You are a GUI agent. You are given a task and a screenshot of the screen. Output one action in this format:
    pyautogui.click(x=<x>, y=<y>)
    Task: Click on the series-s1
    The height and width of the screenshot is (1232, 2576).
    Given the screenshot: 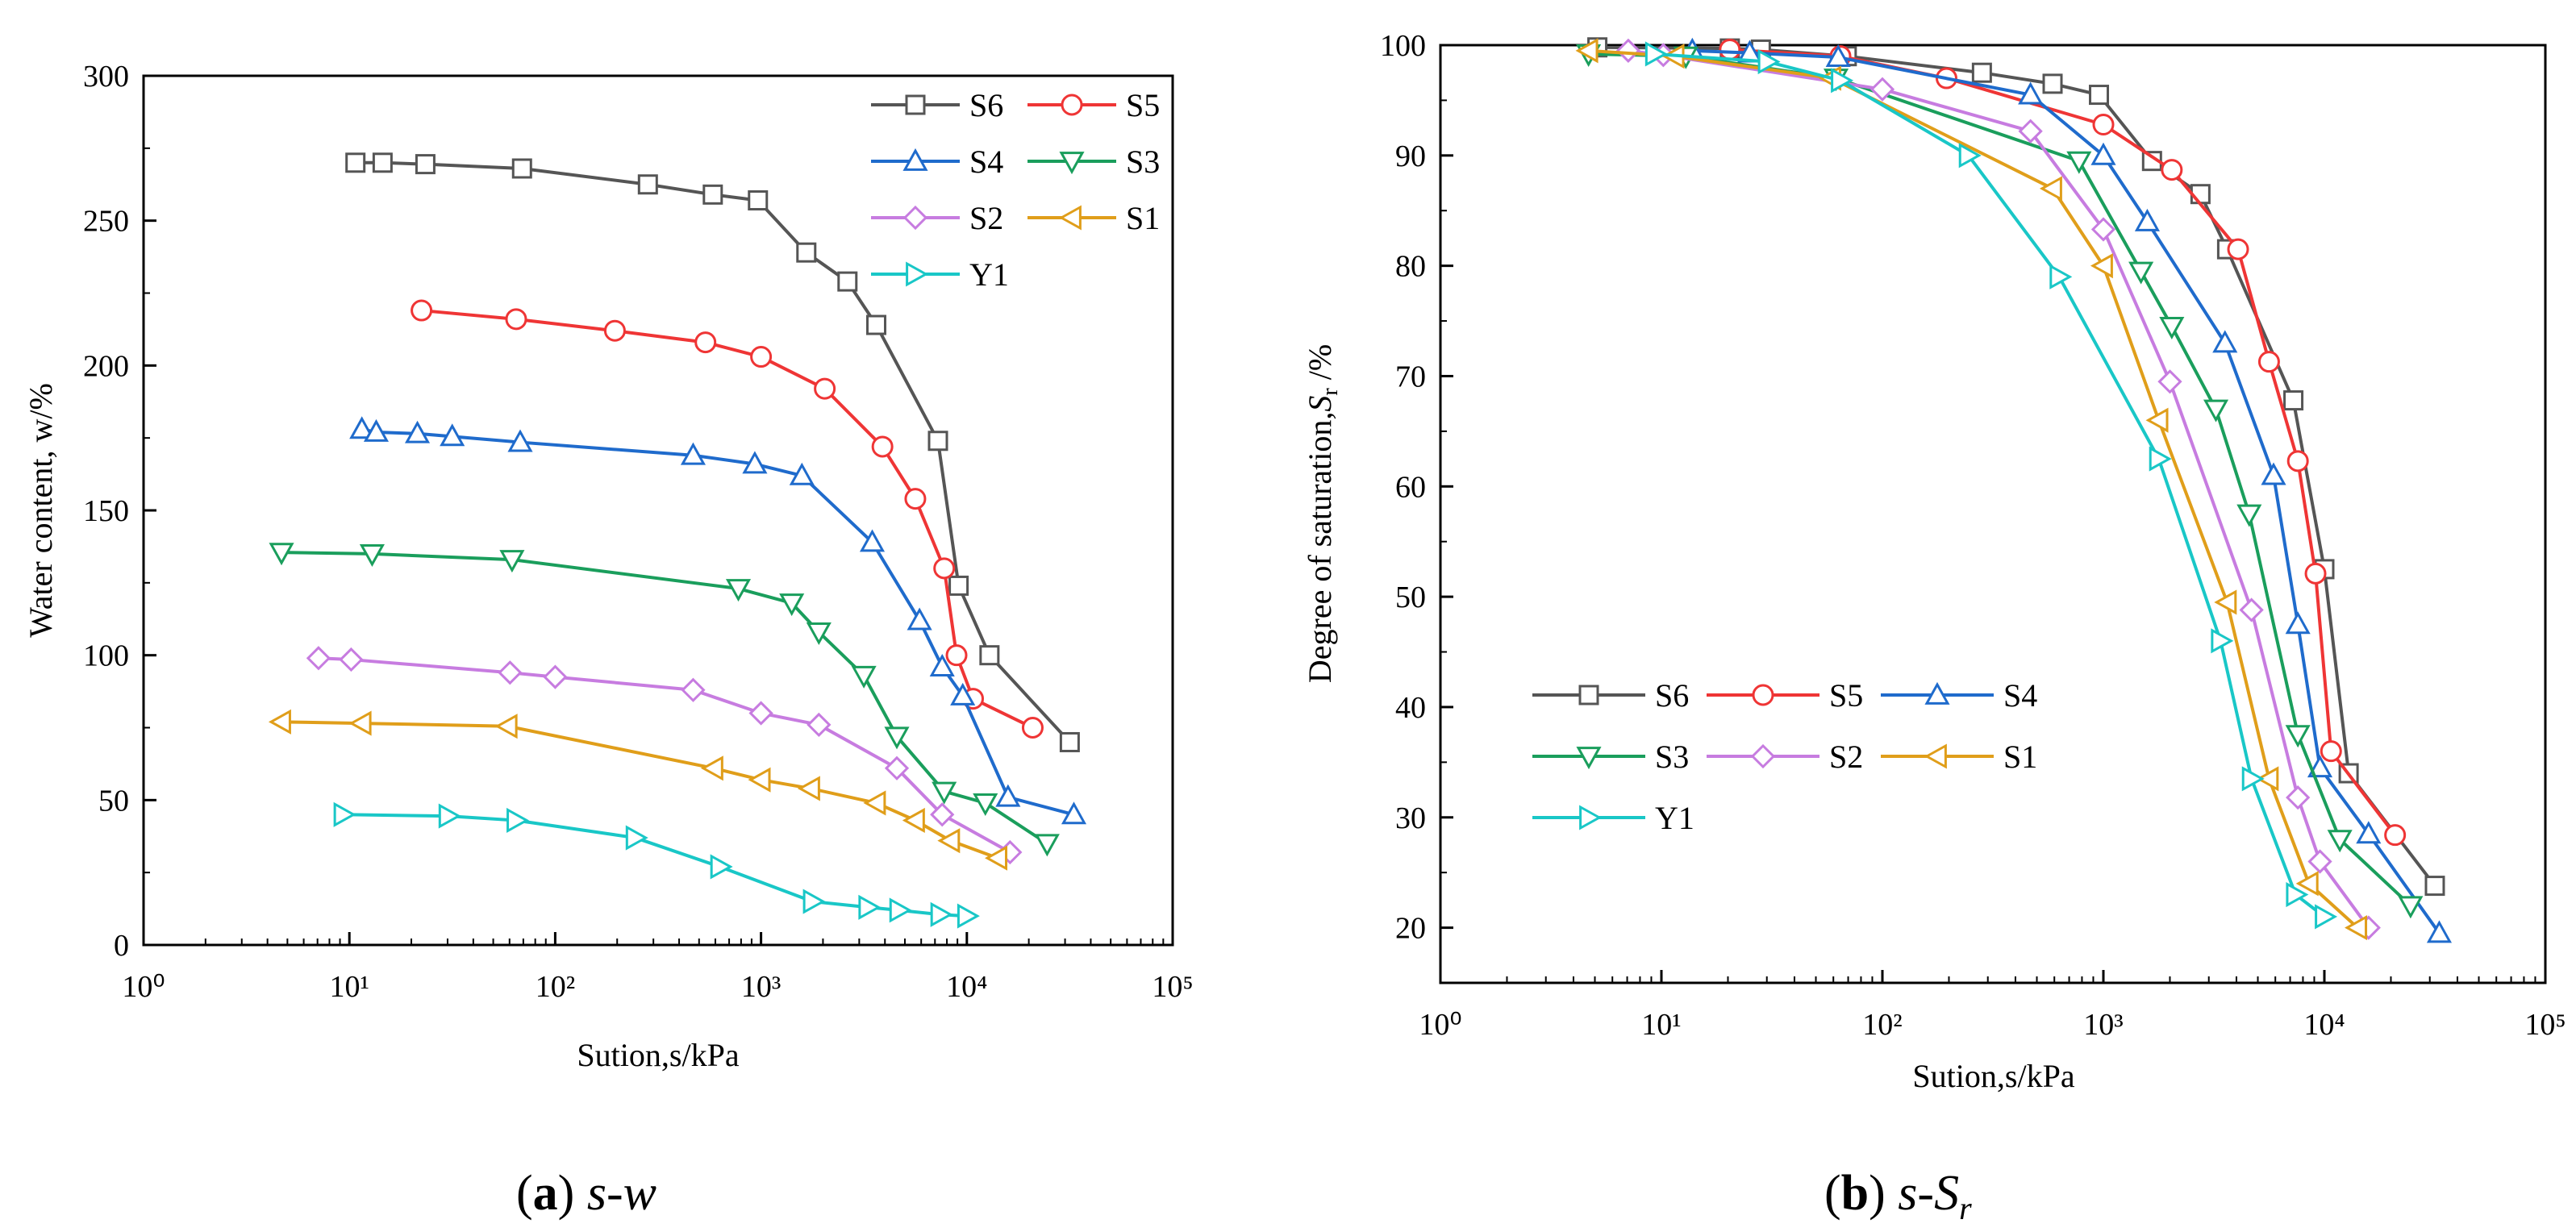 What is the action you would take?
    pyautogui.click(x=638, y=790)
    